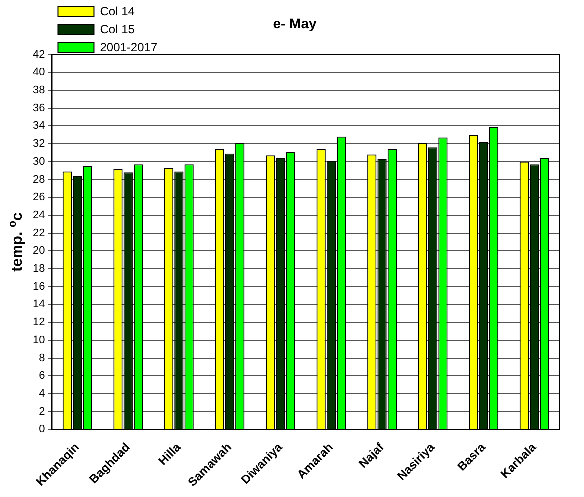 The height and width of the screenshot is (497, 584). I want to click on y-tick-label: 0, so click(42, 430).